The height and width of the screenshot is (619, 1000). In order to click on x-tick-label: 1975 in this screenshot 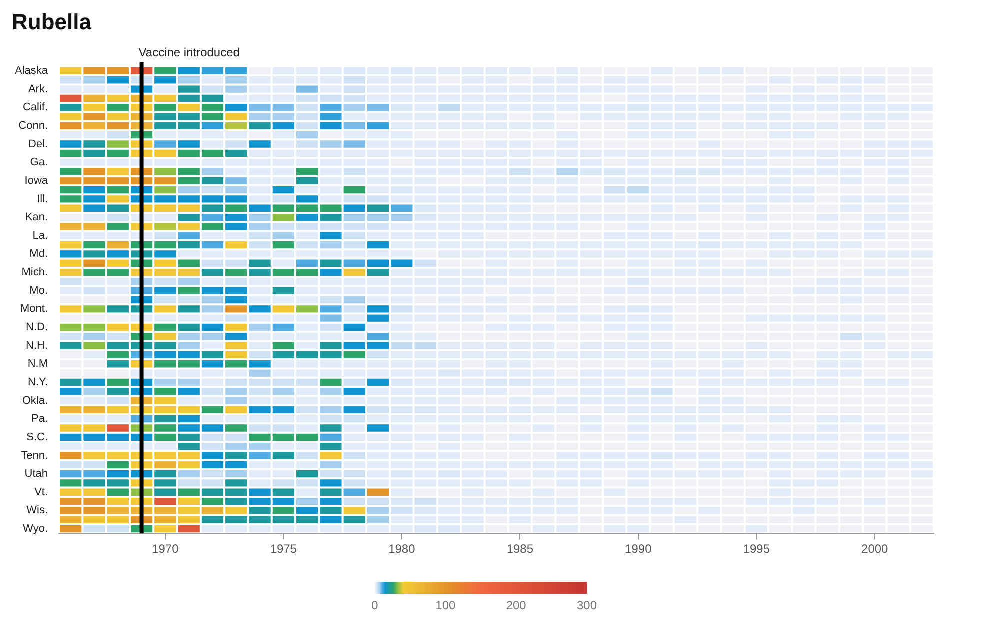, I will do `click(284, 549)`.